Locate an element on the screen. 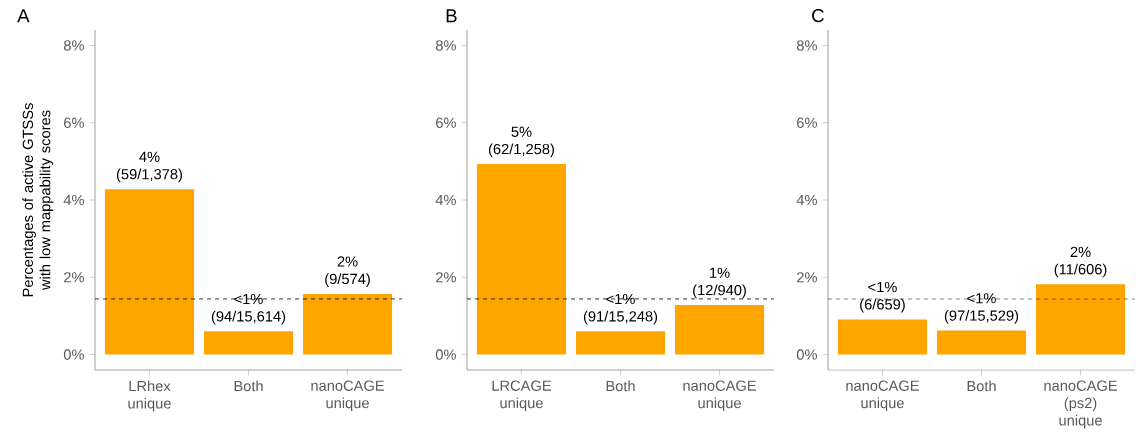 The height and width of the screenshot is (440, 1136). data-label: <1% (97/15,529) is located at coordinates (981, 308).